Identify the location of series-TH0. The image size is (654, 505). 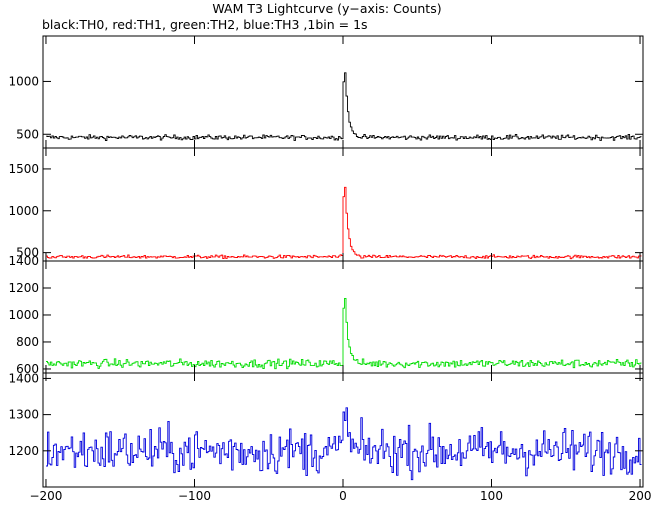
(344, 106).